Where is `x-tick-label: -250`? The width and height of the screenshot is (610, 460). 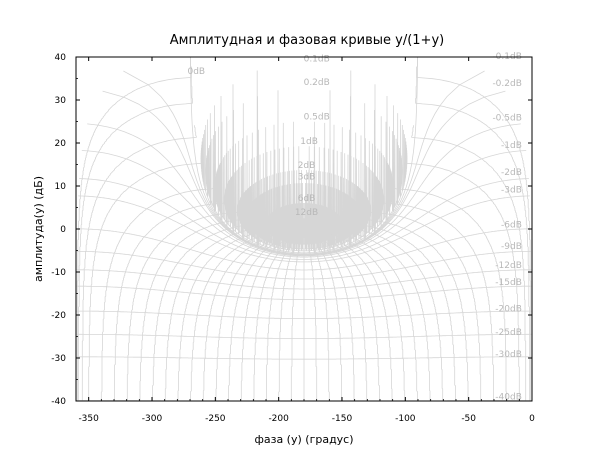
x-tick-label: -250 is located at coordinates (215, 419).